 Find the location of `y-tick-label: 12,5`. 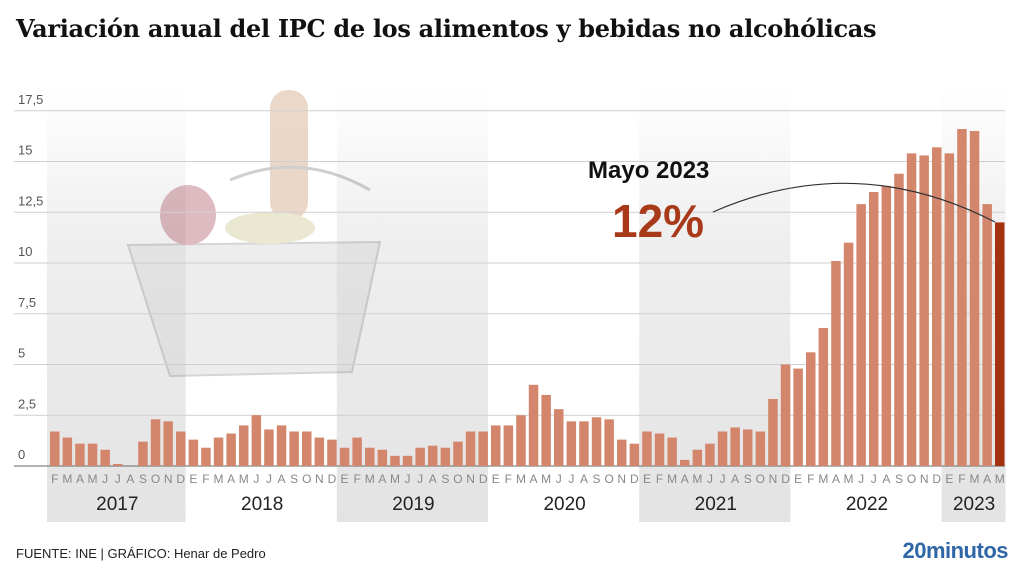

y-tick-label: 12,5 is located at coordinates (30, 200).